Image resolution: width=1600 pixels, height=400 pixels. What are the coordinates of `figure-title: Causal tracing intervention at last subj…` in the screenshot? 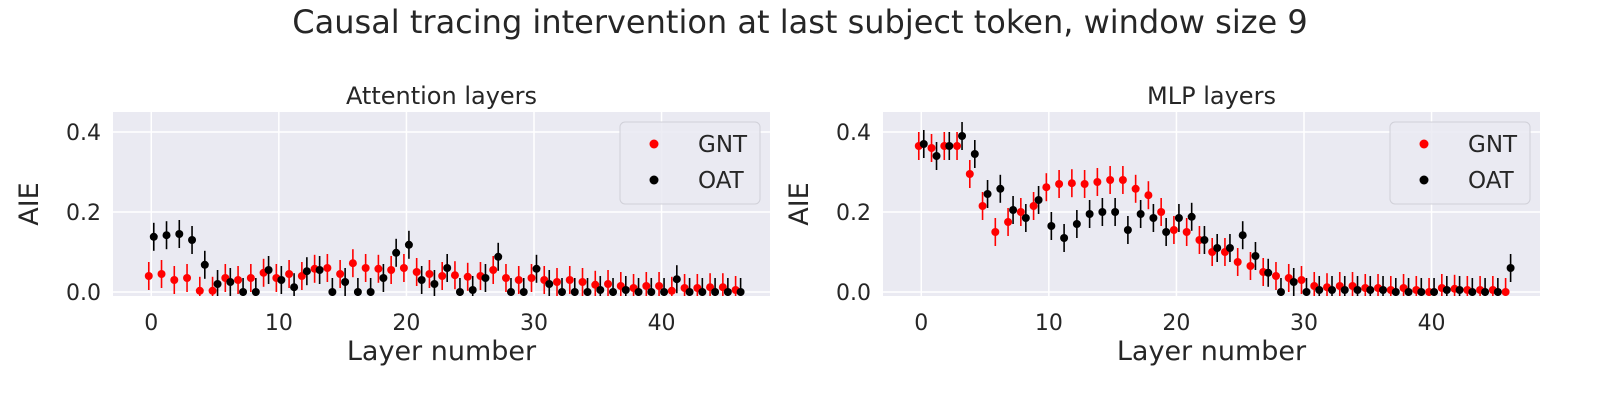 It's located at (799, 22).